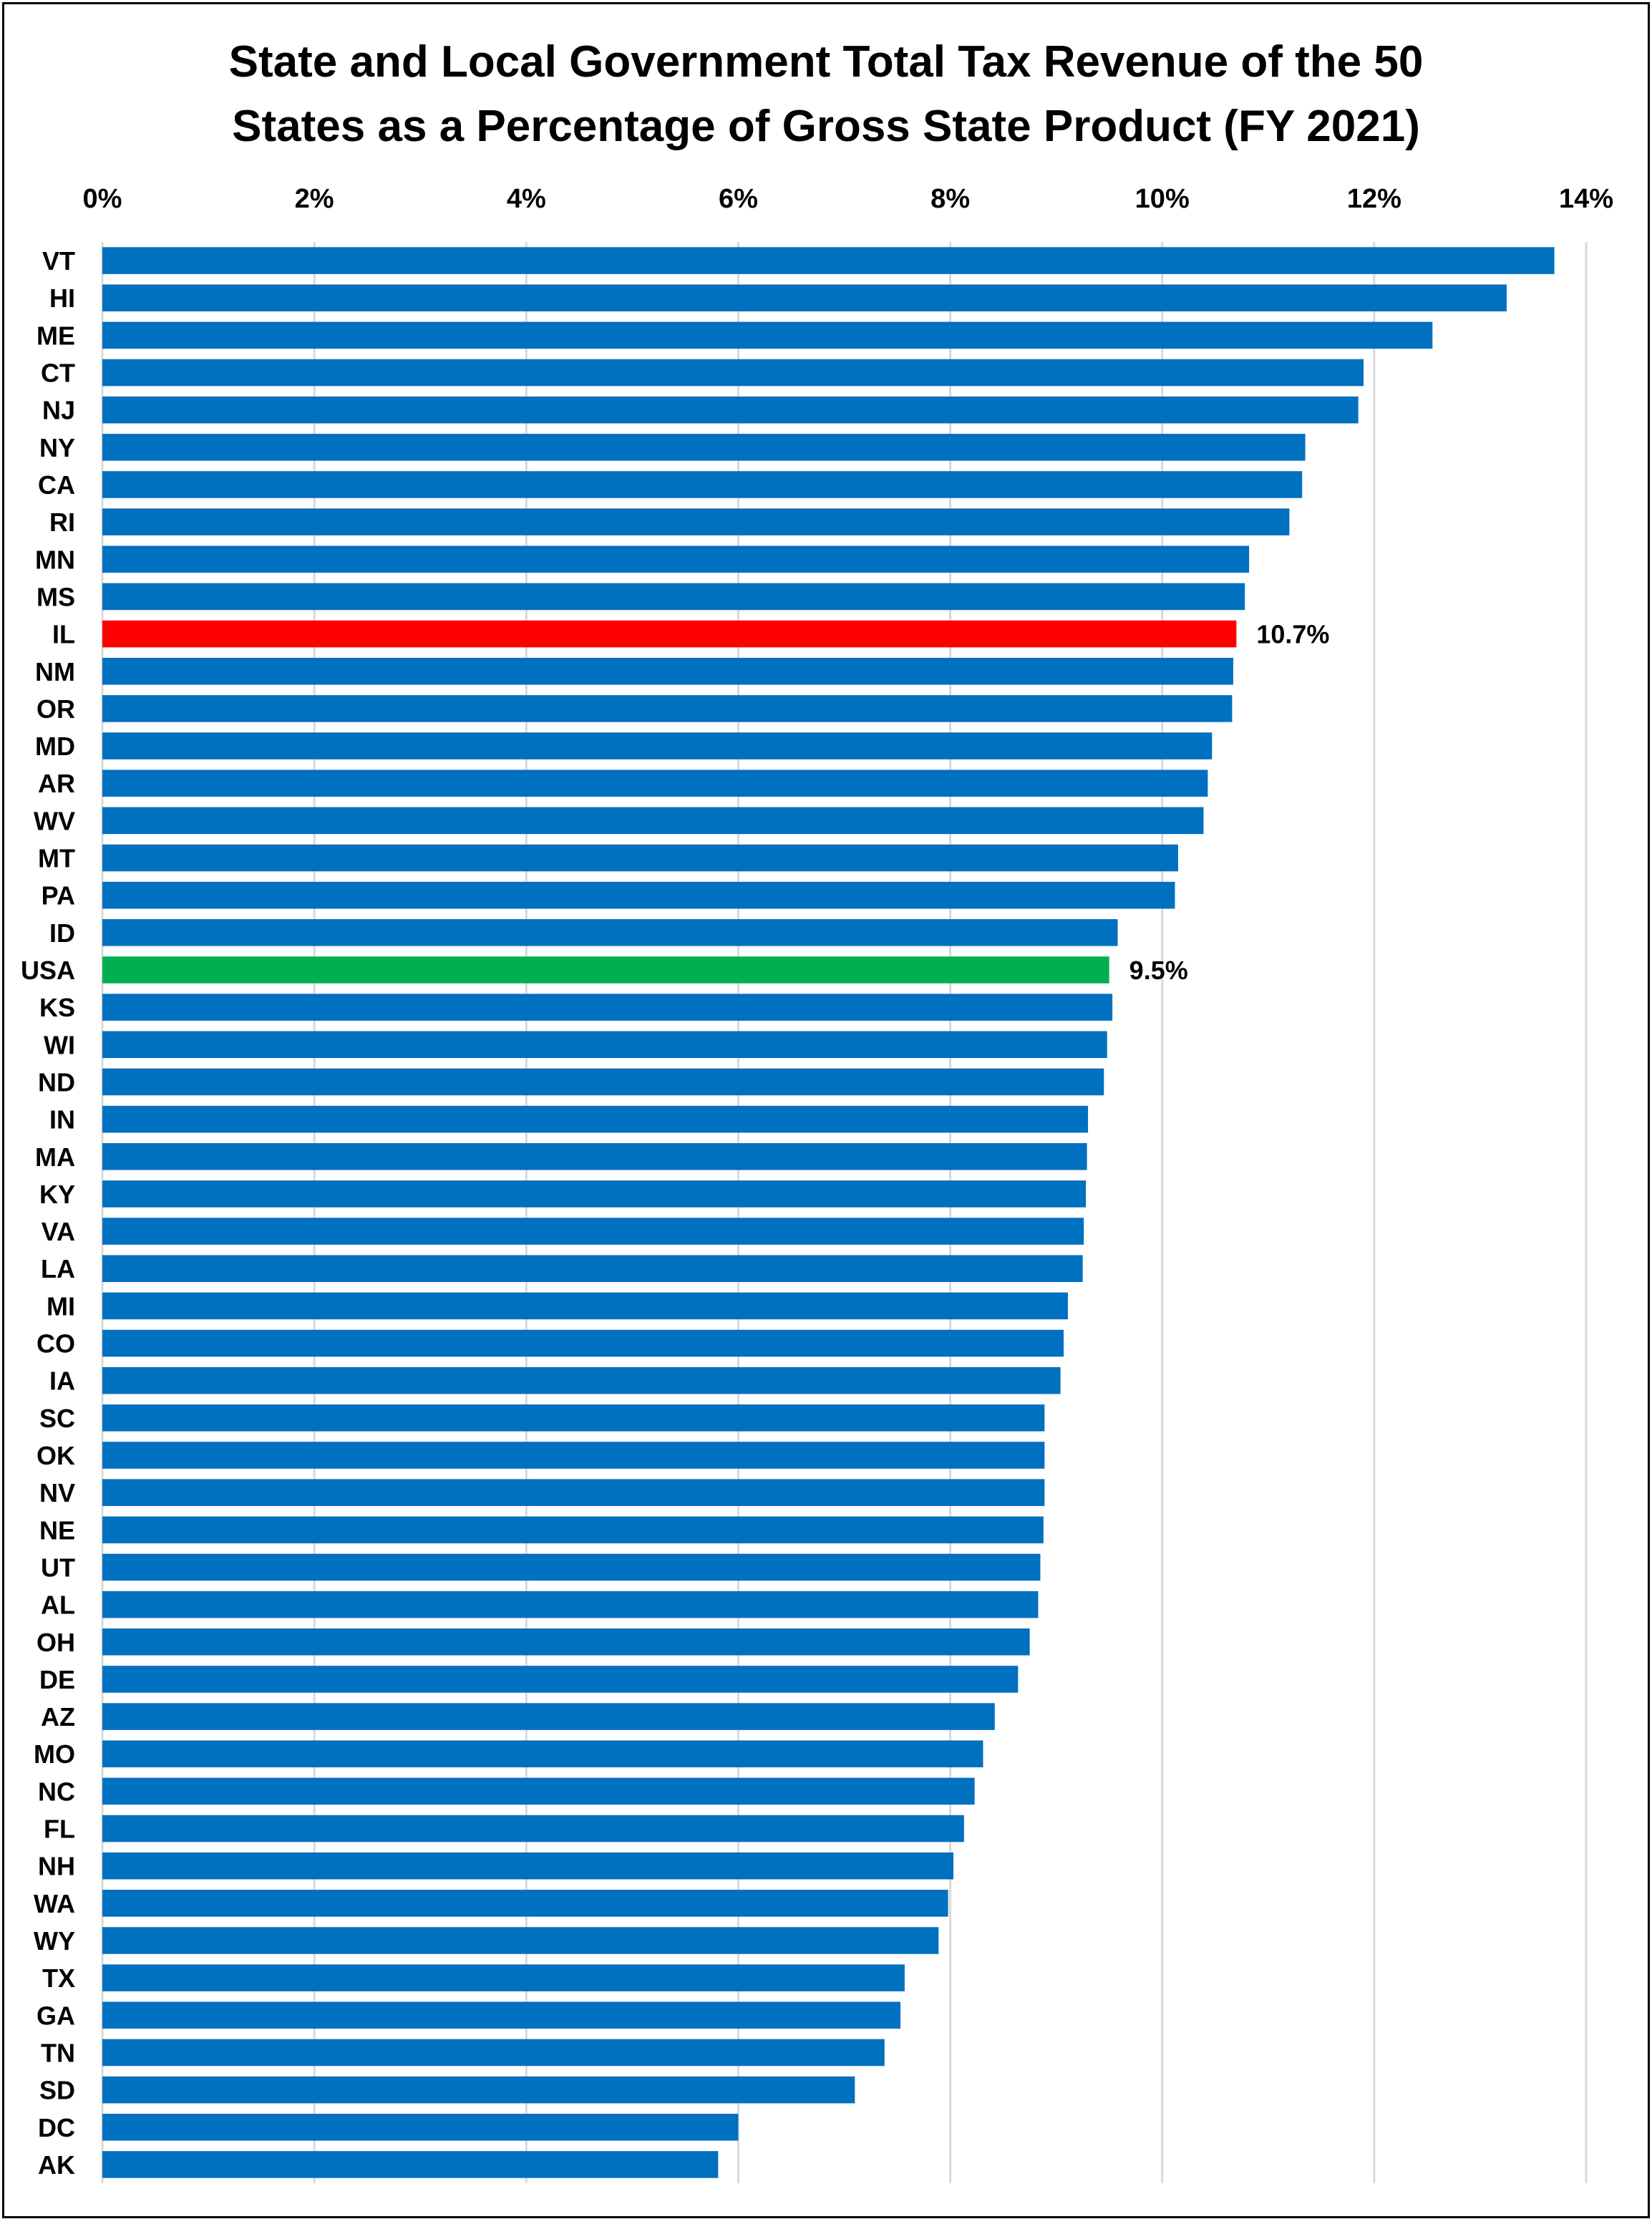 Image resolution: width=1652 pixels, height=2219 pixels. What do you see at coordinates (55, 746) in the screenshot?
I see `y-category-label: MD` at bounding box center [55, 746].